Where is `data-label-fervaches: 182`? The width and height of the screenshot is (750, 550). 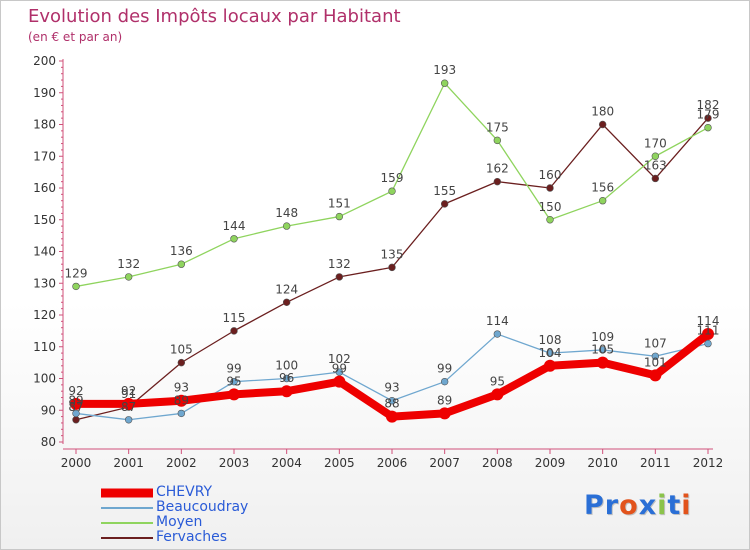
data-label-fervaches: 182 is located at coordinates (708, 105).